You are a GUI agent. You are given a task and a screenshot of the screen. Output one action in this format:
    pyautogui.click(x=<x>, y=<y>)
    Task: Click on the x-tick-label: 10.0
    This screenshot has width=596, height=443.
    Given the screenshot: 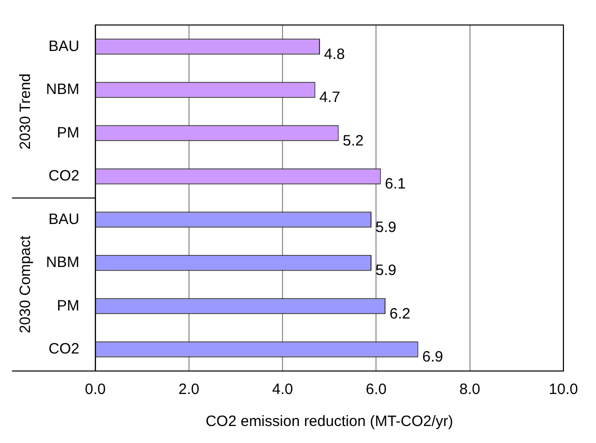 What is the action you would take?
    pyautogui.click(x=563, y=389)
    